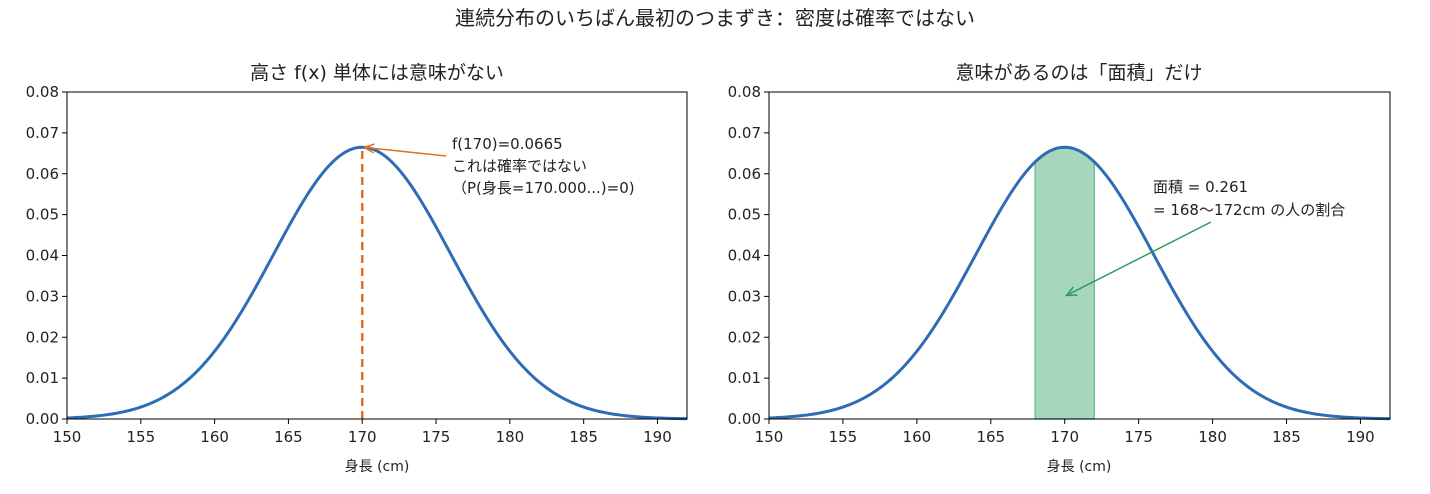  What do you see at coordinates (67, 437) in the screenshot?
I see `left-x-tick-label: 150` at bounding box center [67, 437].